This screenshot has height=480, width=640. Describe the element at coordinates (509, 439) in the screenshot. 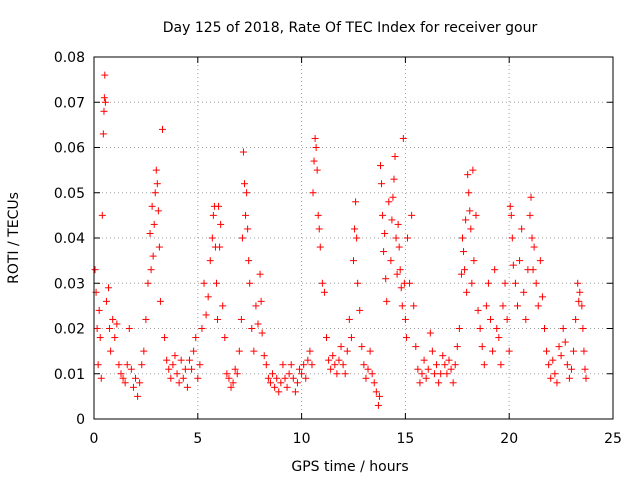

I see `x-tick-label: 20` at that location.